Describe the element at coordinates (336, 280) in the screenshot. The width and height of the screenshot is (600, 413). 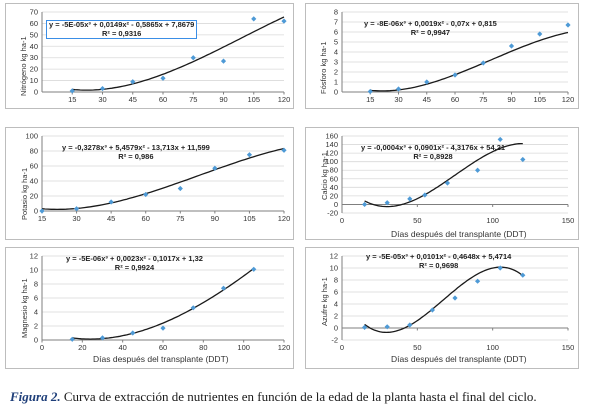
I see `y-tick-label: 8` at that location.